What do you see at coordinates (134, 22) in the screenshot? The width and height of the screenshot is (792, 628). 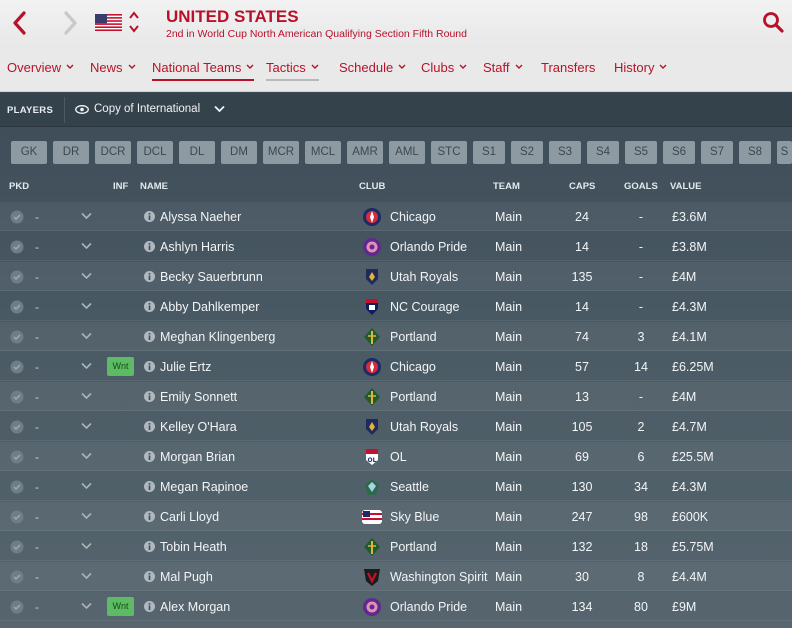 I see `team-switch-chevron-icon` at bounding box center [134, 22].